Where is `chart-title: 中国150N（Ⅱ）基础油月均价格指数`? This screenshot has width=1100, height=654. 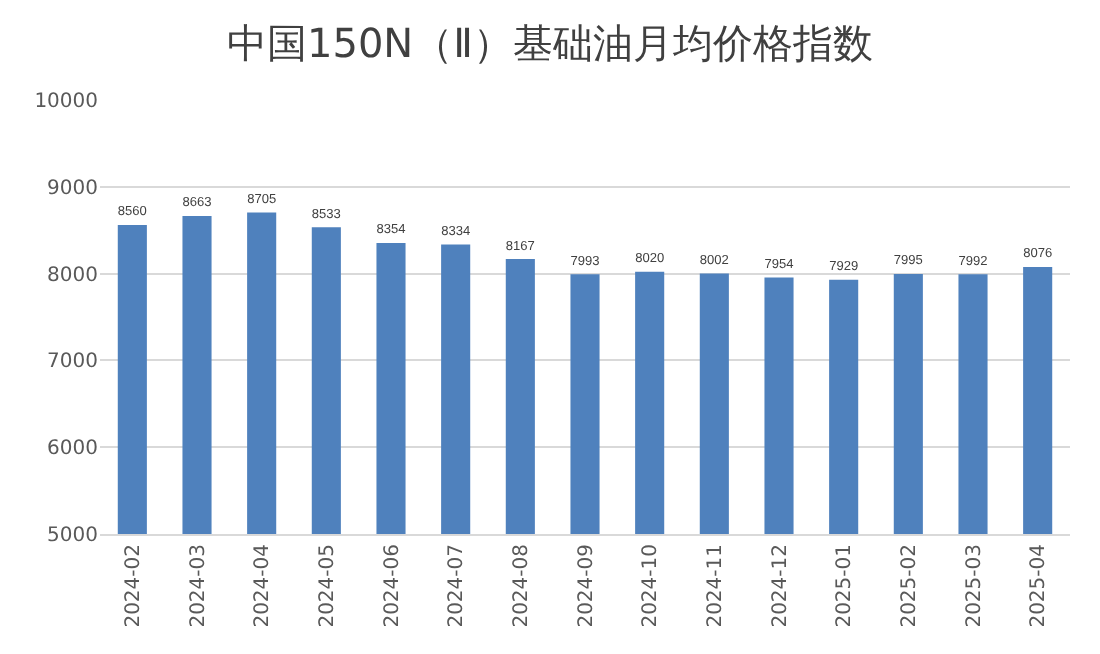
chart-title: 中国150N（Ⅱ）基础油月均价格指数 is located at coordinates (550, 43).